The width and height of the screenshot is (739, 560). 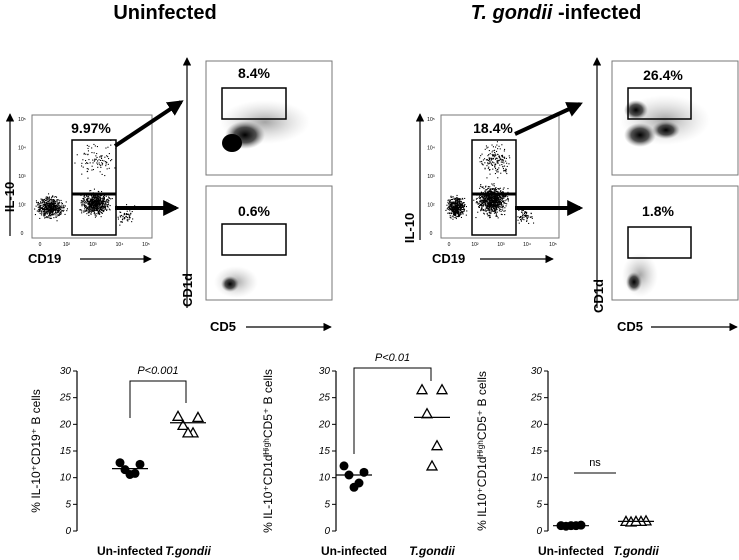 I want to click on flow-dots, so click(x=490, y=182).